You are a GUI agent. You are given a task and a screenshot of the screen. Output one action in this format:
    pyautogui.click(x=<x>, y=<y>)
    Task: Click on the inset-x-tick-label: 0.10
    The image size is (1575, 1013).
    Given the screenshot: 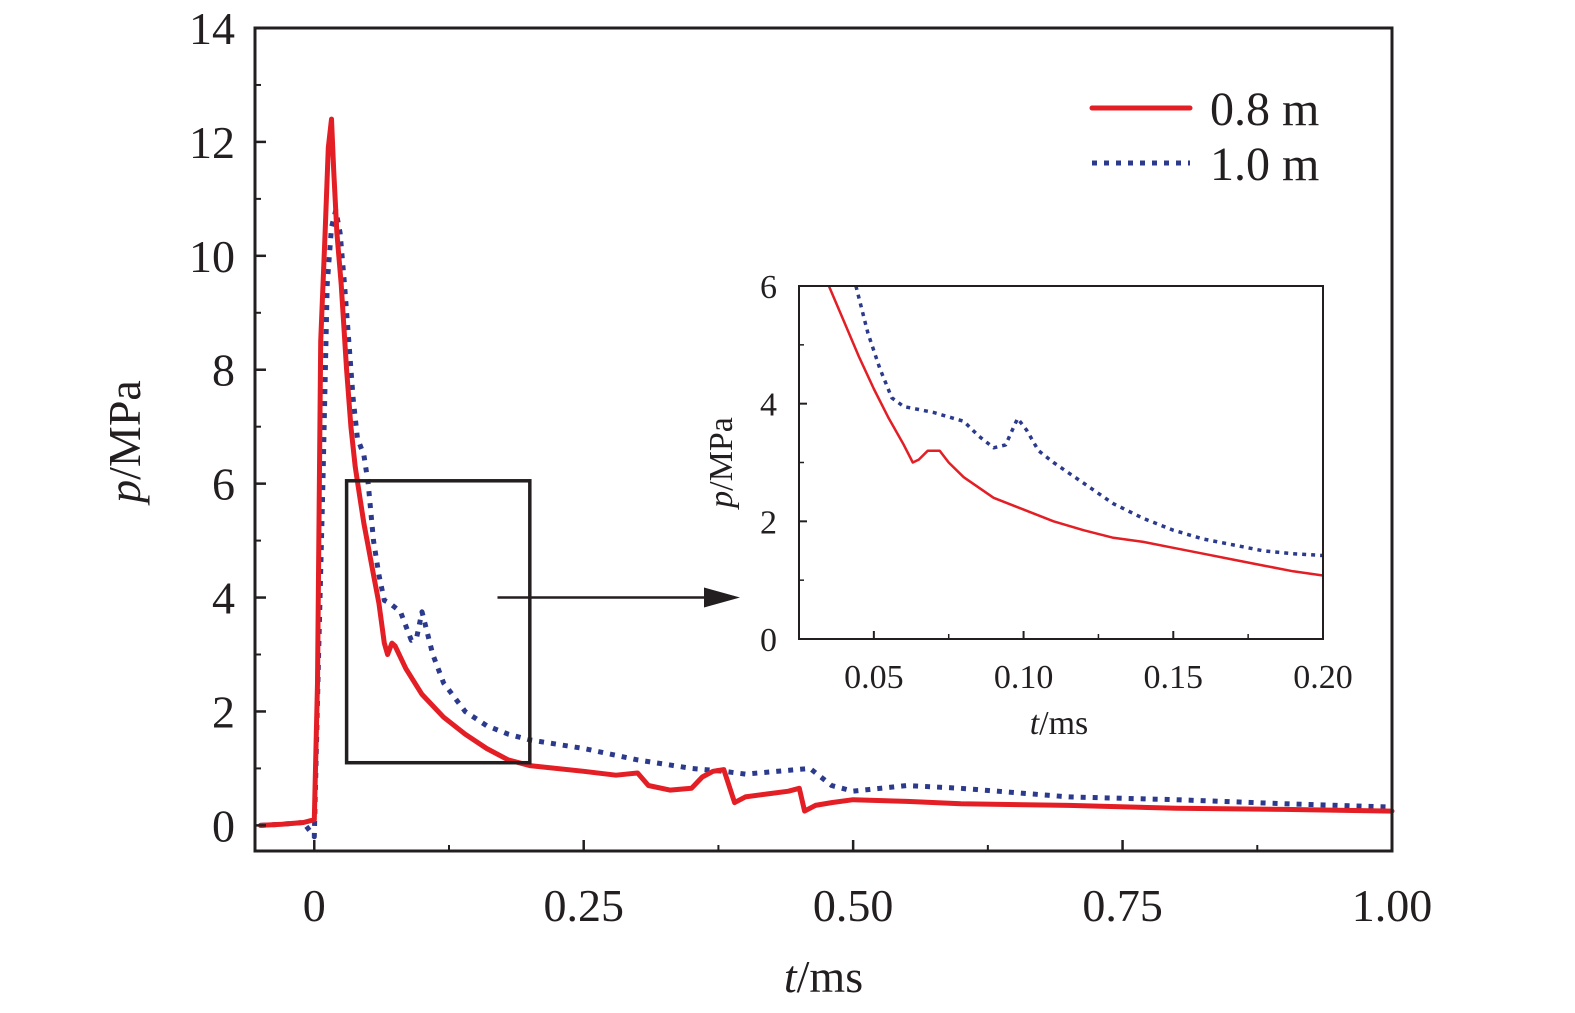 What is the action you would take?
    pyautogui.click(x=1024, y=677)
    